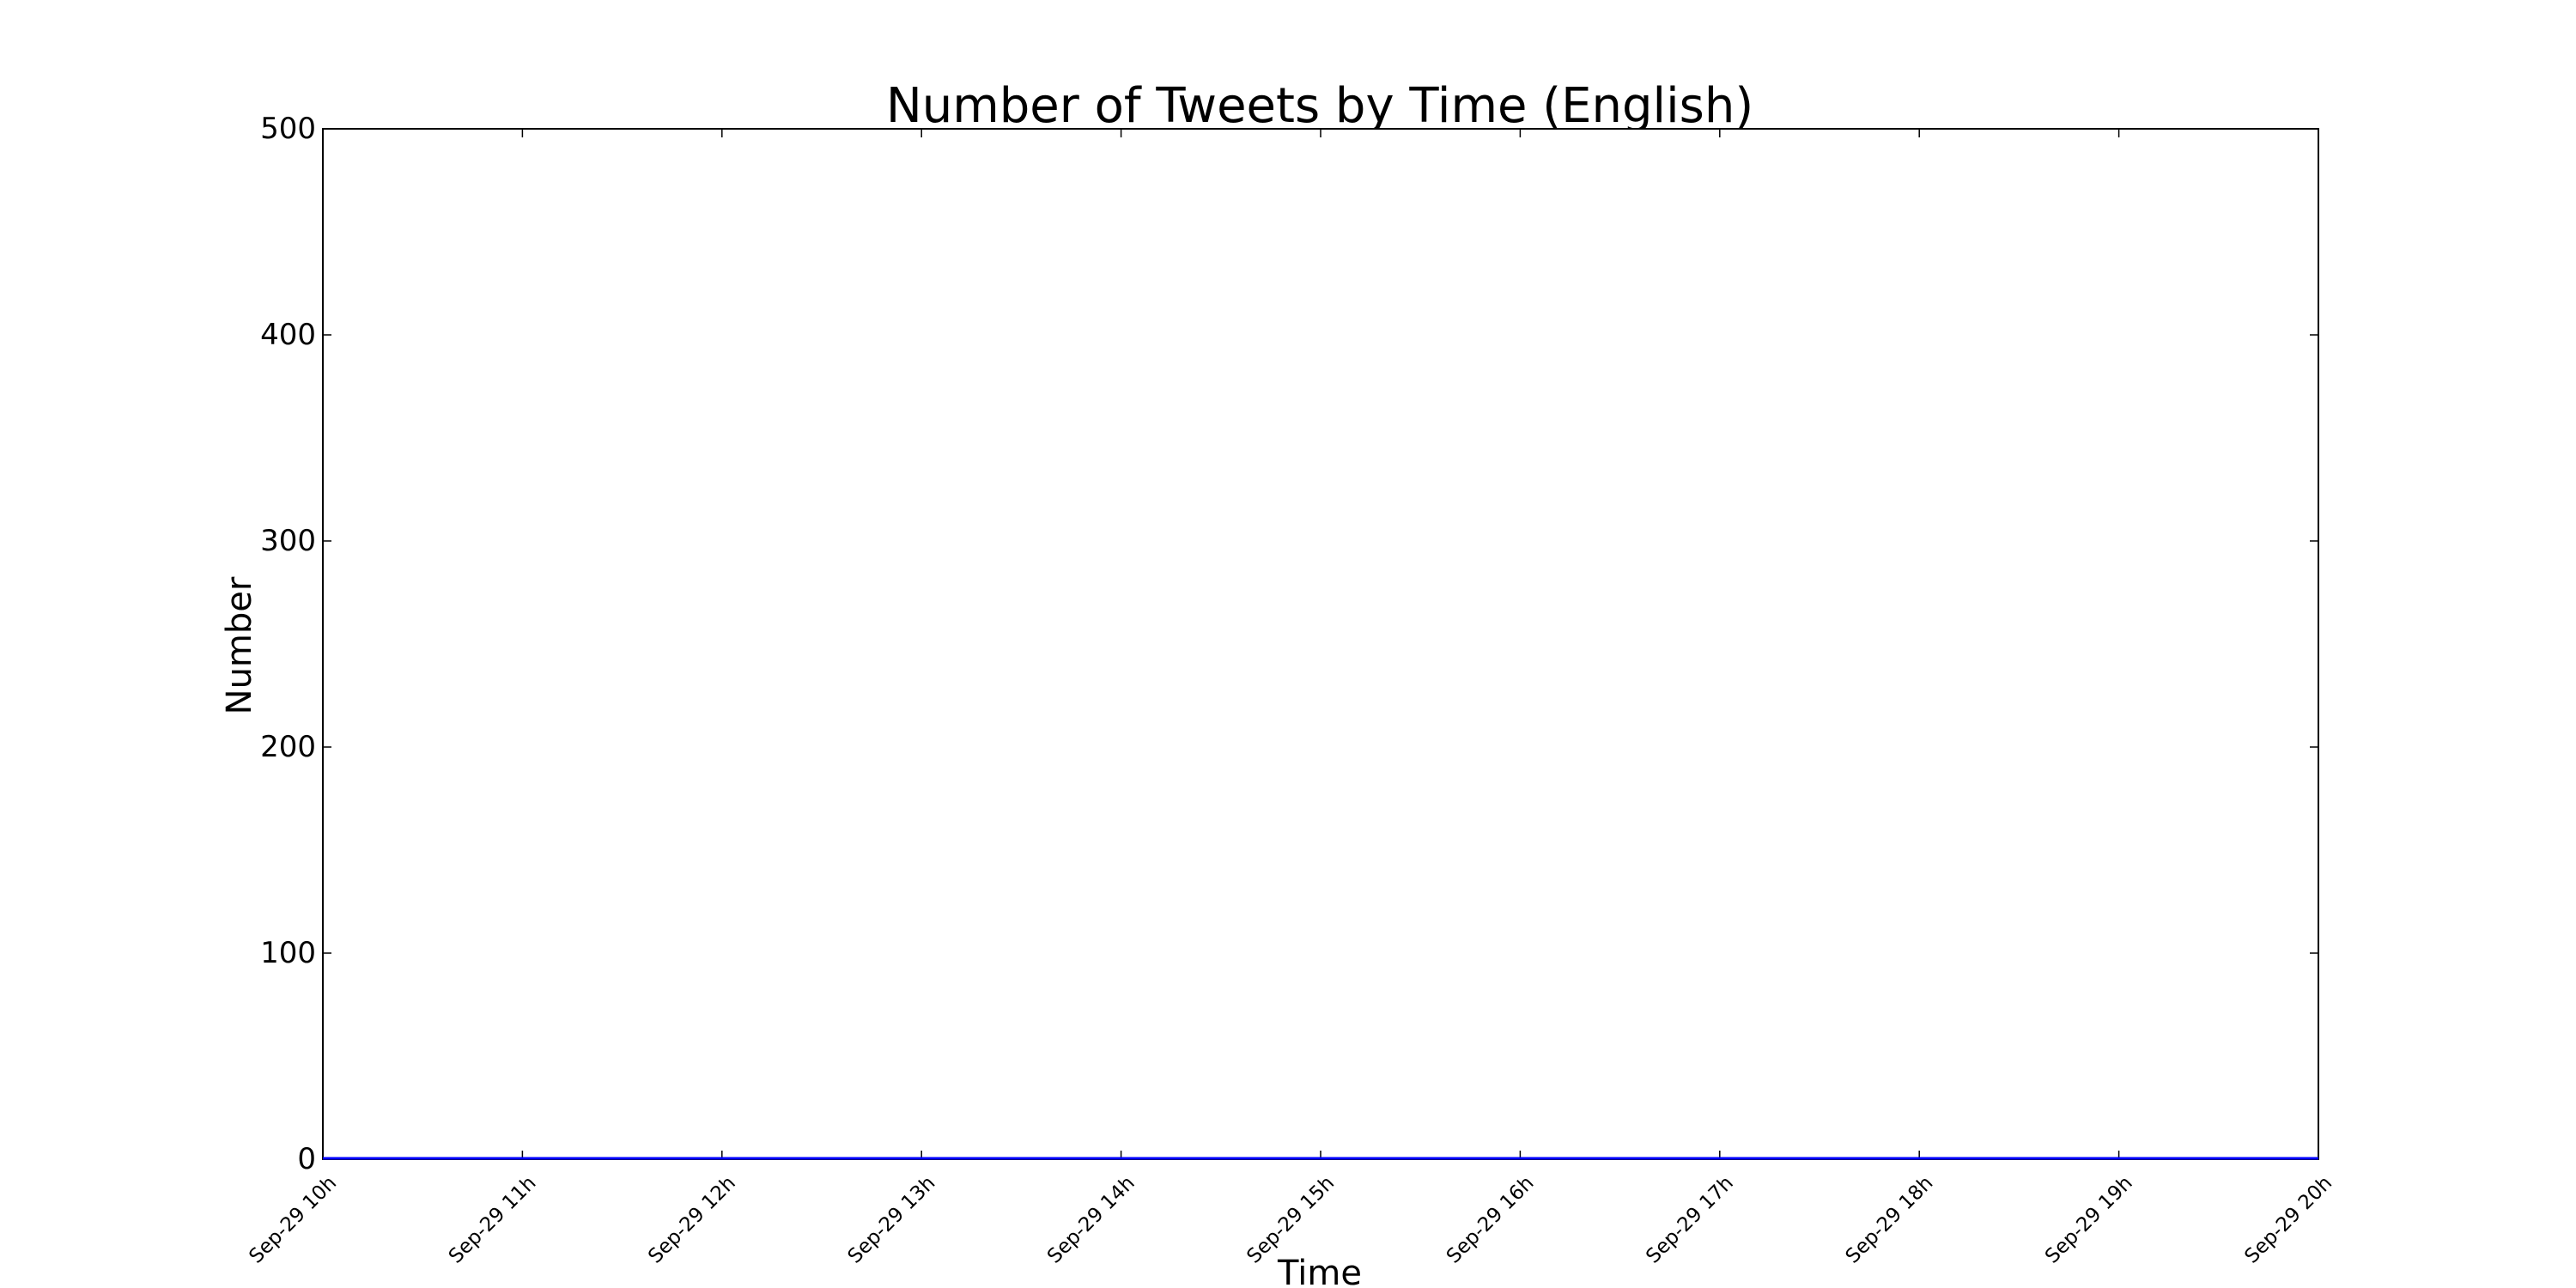 Image resolution: width=2576 pixels, height=1288 pixels. Describe the element at coordinates (892, 1220) in the screenshot. I see `x-tick-label: Sep-29 13h` at that location.